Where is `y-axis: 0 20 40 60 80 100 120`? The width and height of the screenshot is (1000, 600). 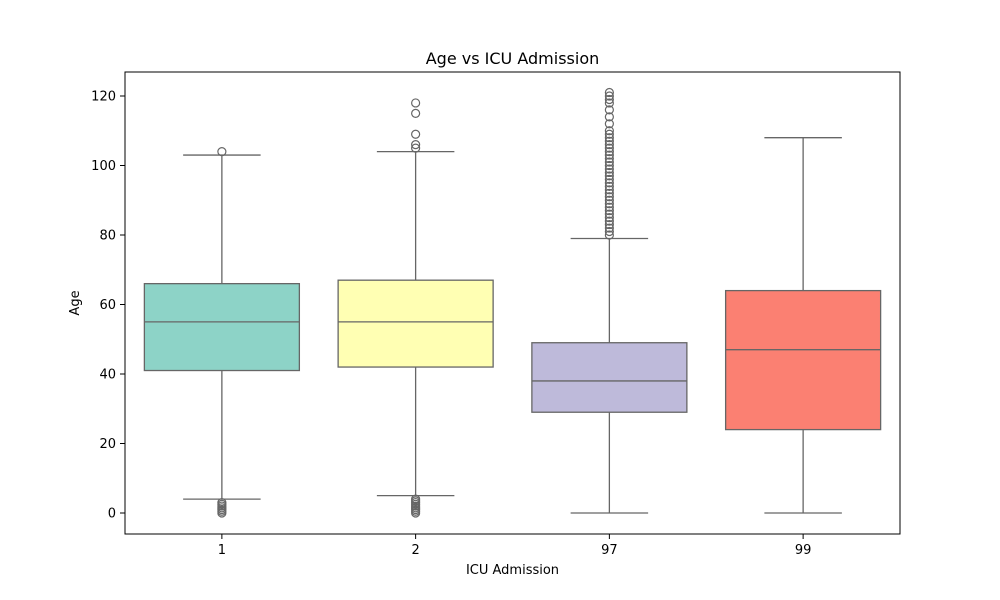 y-axis: 0 20 40 60 80 100 120 is located at coordinates (108, 306).